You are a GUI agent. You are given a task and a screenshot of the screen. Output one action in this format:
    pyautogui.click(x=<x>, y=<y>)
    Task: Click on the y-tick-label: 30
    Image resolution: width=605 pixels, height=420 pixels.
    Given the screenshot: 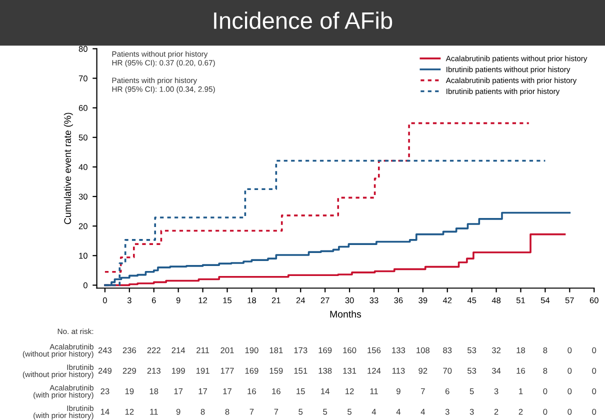 What is the action you would take?
    pyautogui.click(x=83, y=197)
    